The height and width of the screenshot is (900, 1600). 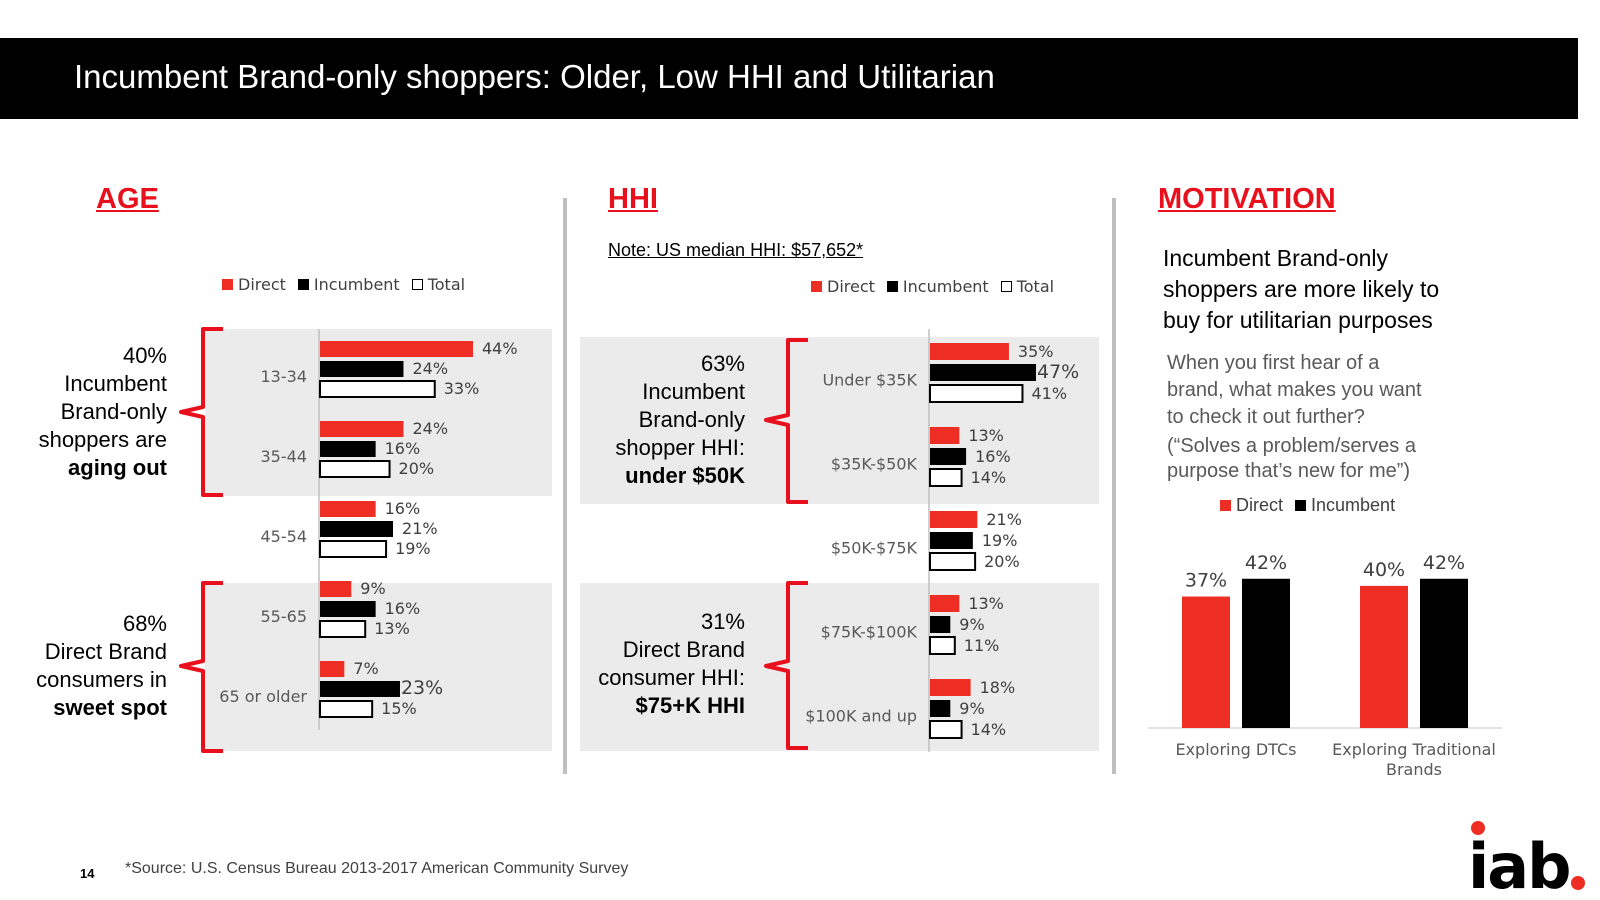 I want to click on category-label-75k-100k: $75K-$100K, so click(x=869, y=632).